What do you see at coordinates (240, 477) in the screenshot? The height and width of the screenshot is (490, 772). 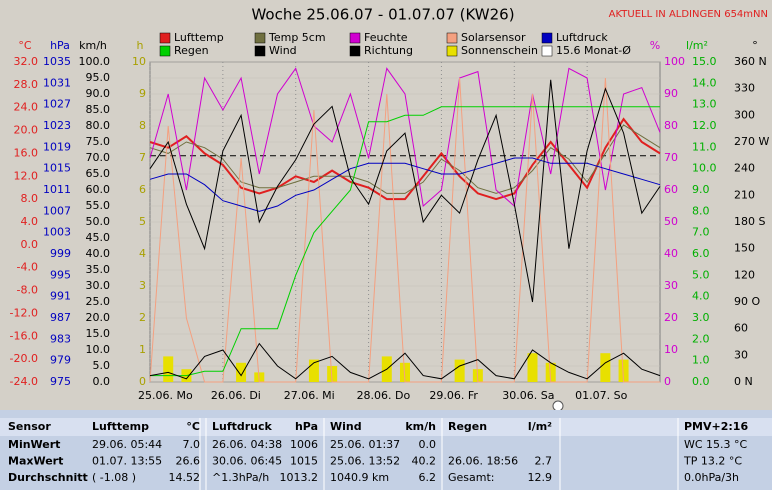 I see `table-cell: ^1.3hPa/h` at bounding box center [240, 477].